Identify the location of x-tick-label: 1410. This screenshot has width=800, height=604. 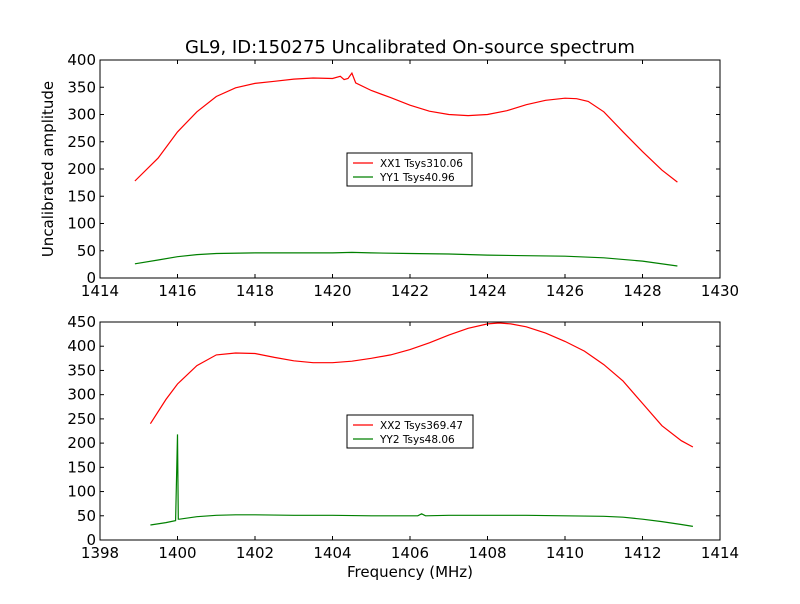
(565, 553).